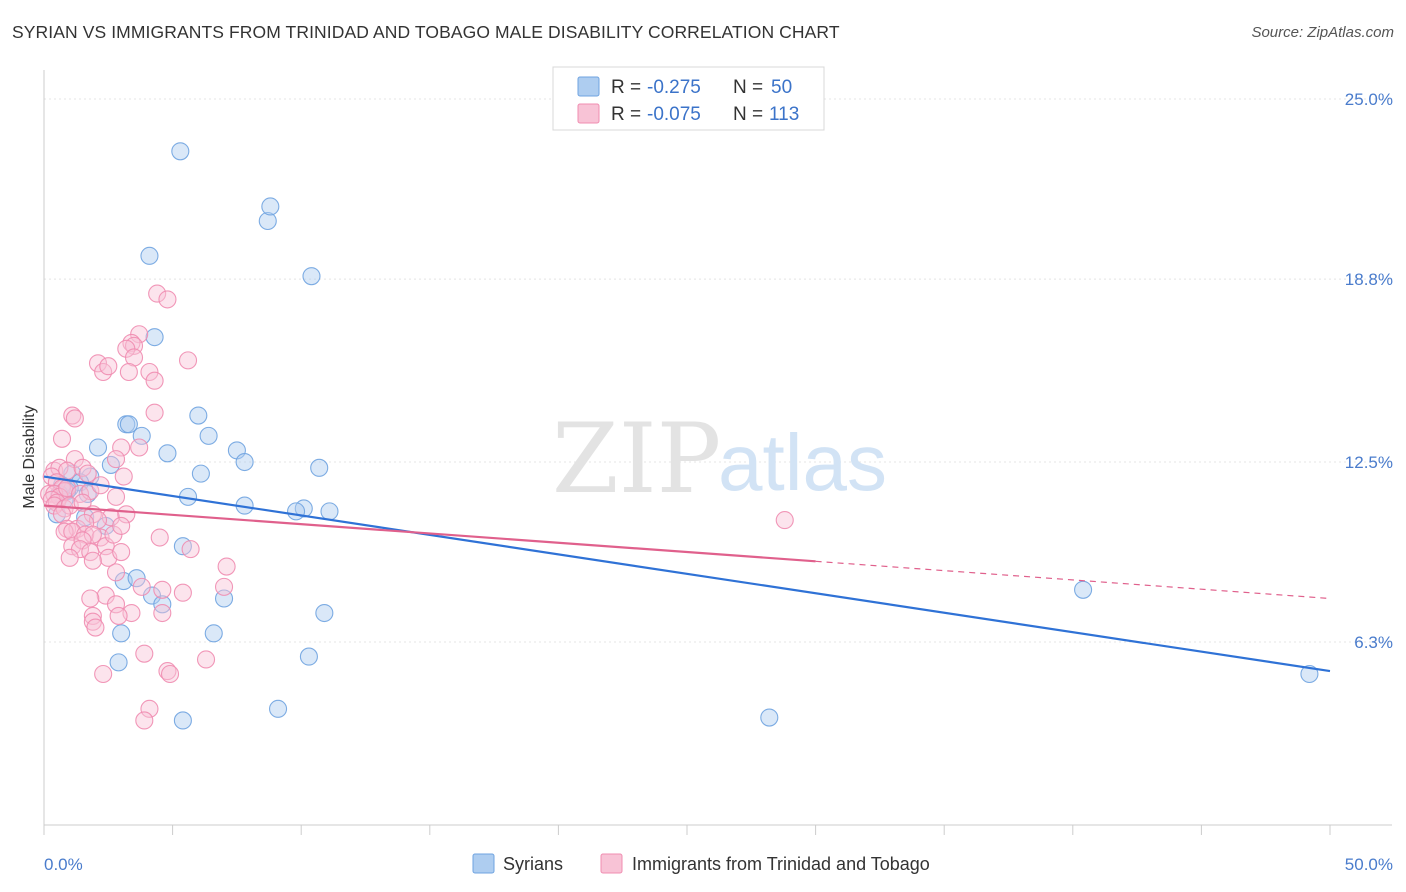 The height and width of the screenshot is (892, 1406). I want to click on watermark: ZIP atlas, so click(719, 459).